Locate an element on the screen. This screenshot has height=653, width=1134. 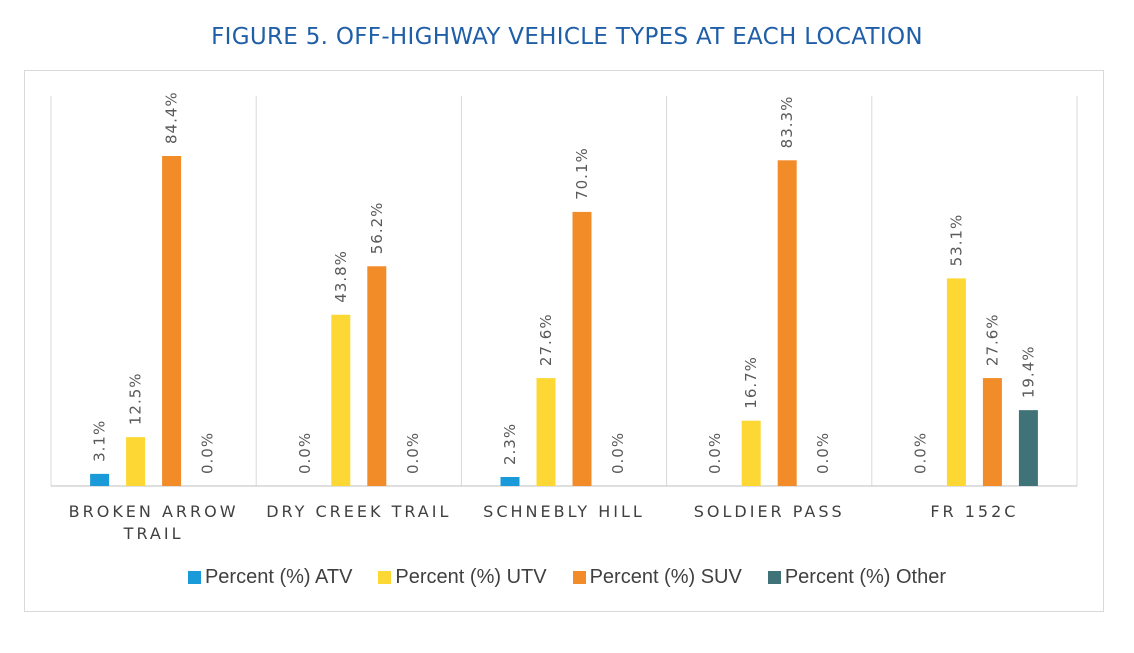
data-label: 56.2% is located at coordinates (377, 228).